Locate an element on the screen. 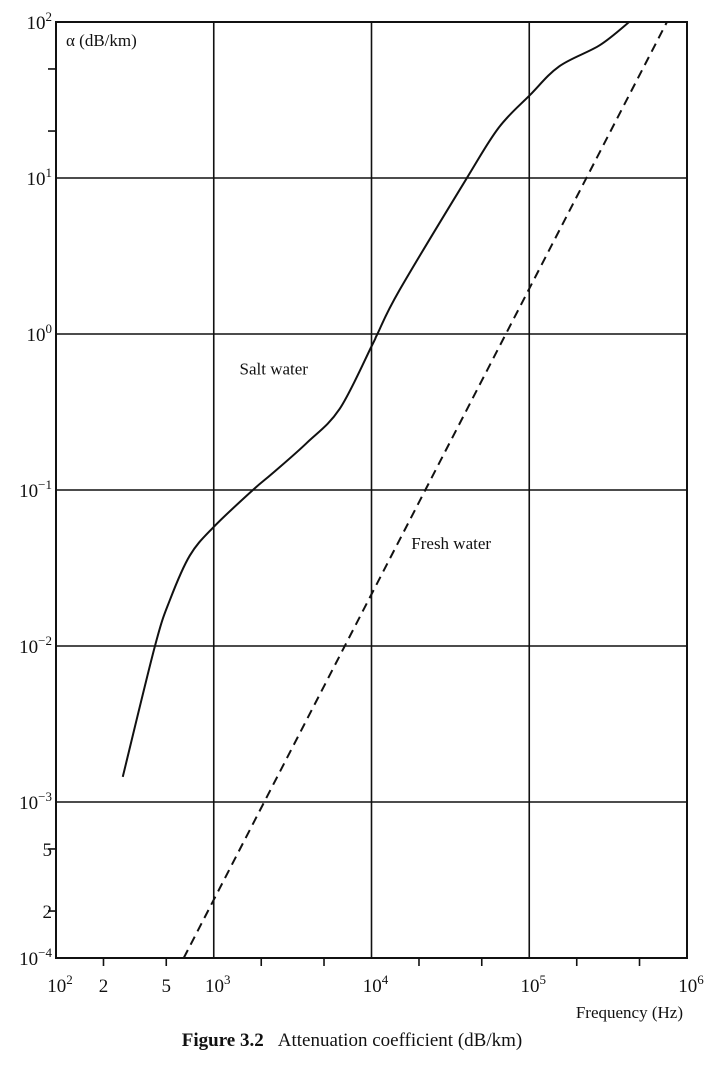  y-tick-label: 10⁰ is located at coordinates (40, 333).